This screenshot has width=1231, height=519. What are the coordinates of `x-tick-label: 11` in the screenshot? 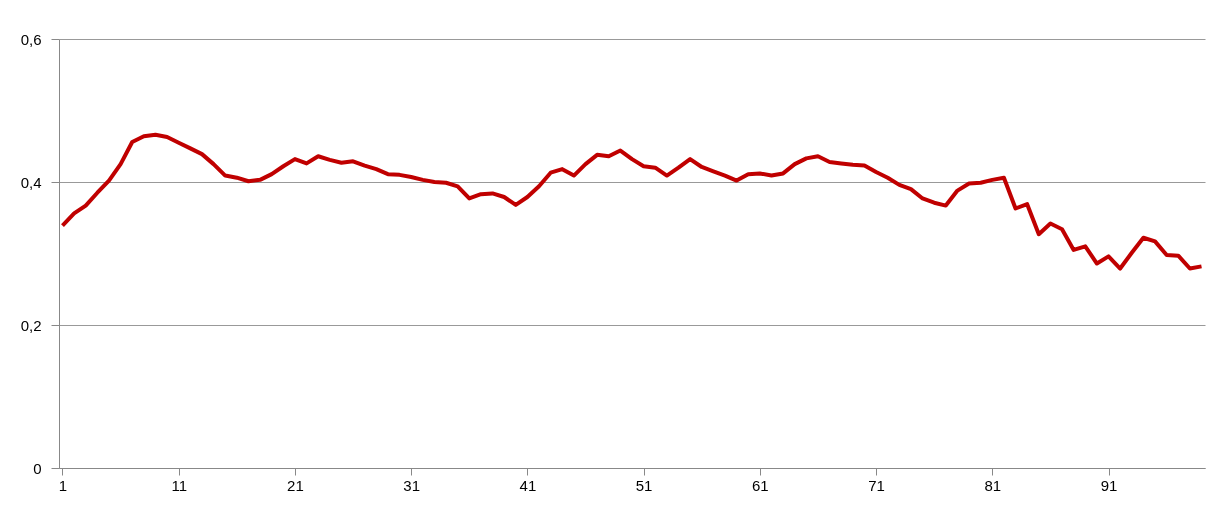 It's located at (179, 485).